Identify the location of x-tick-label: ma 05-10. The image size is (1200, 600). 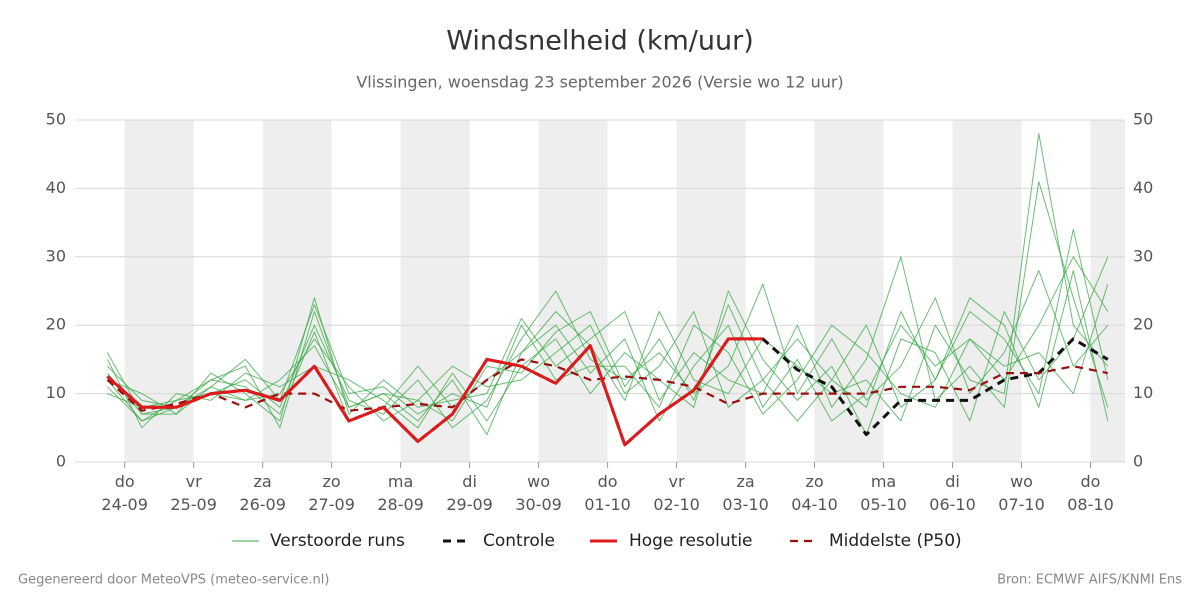
(883, 493).